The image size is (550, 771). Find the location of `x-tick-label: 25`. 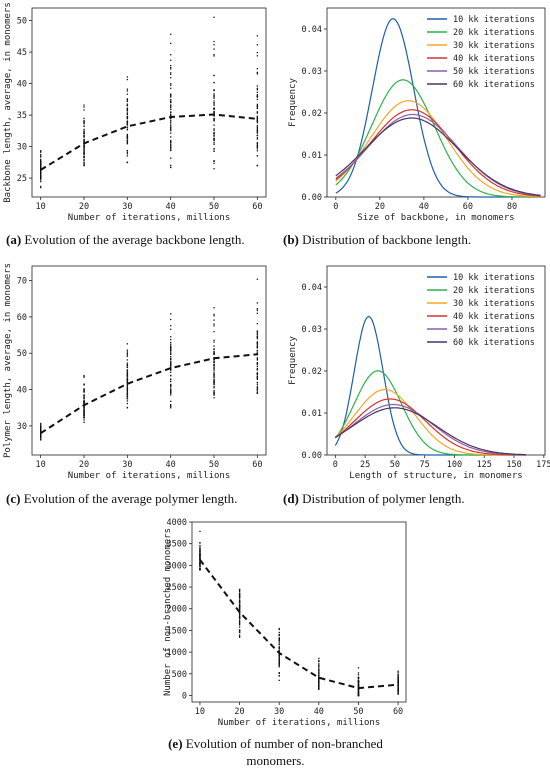

x-tick-label: 25 is located at coordinates (365, 465).